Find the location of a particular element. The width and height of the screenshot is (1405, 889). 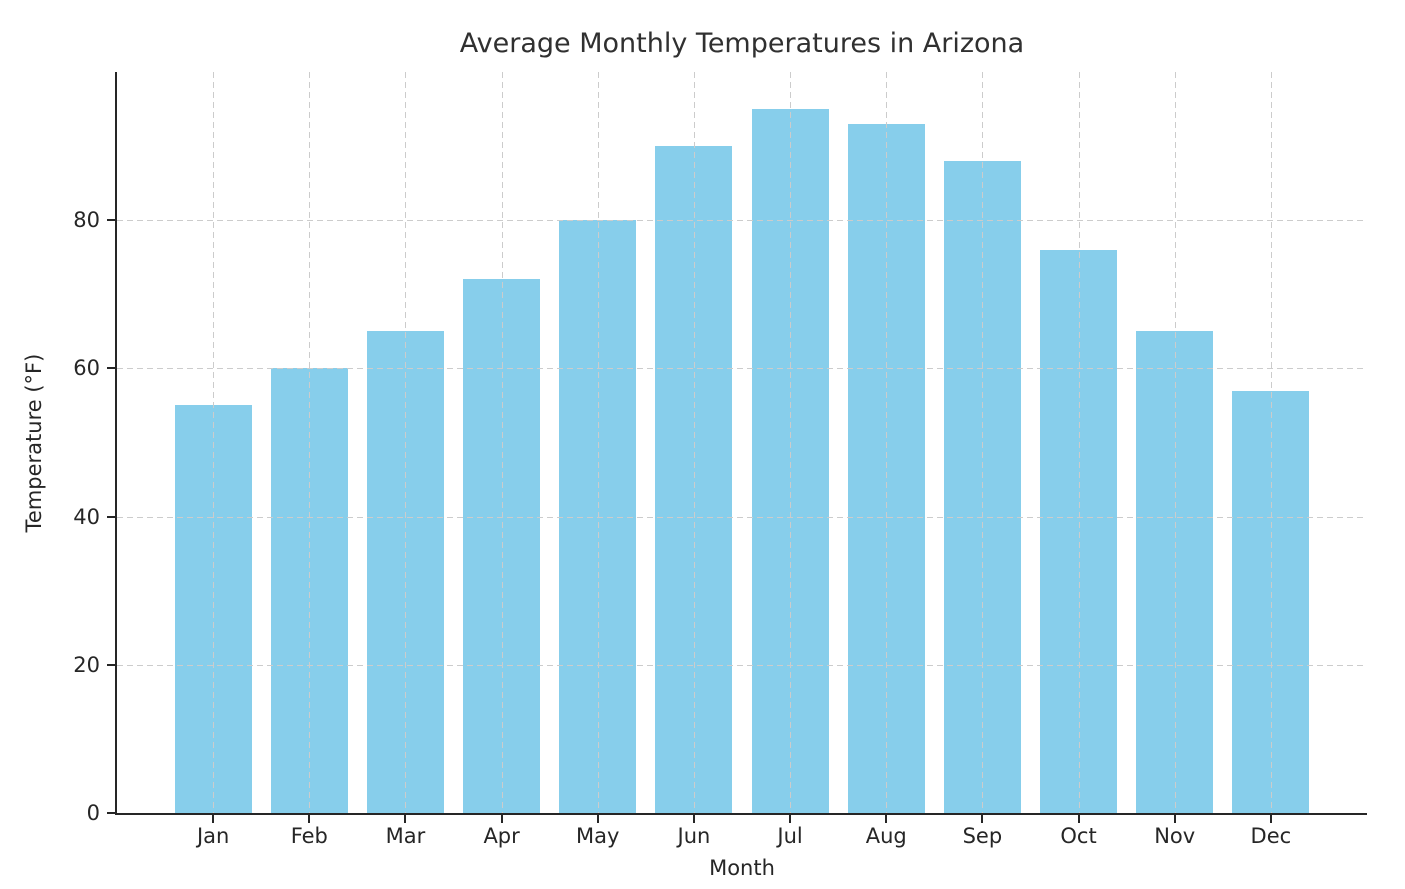

gridline-vertical-dec is located at coordinates (1271, 442).